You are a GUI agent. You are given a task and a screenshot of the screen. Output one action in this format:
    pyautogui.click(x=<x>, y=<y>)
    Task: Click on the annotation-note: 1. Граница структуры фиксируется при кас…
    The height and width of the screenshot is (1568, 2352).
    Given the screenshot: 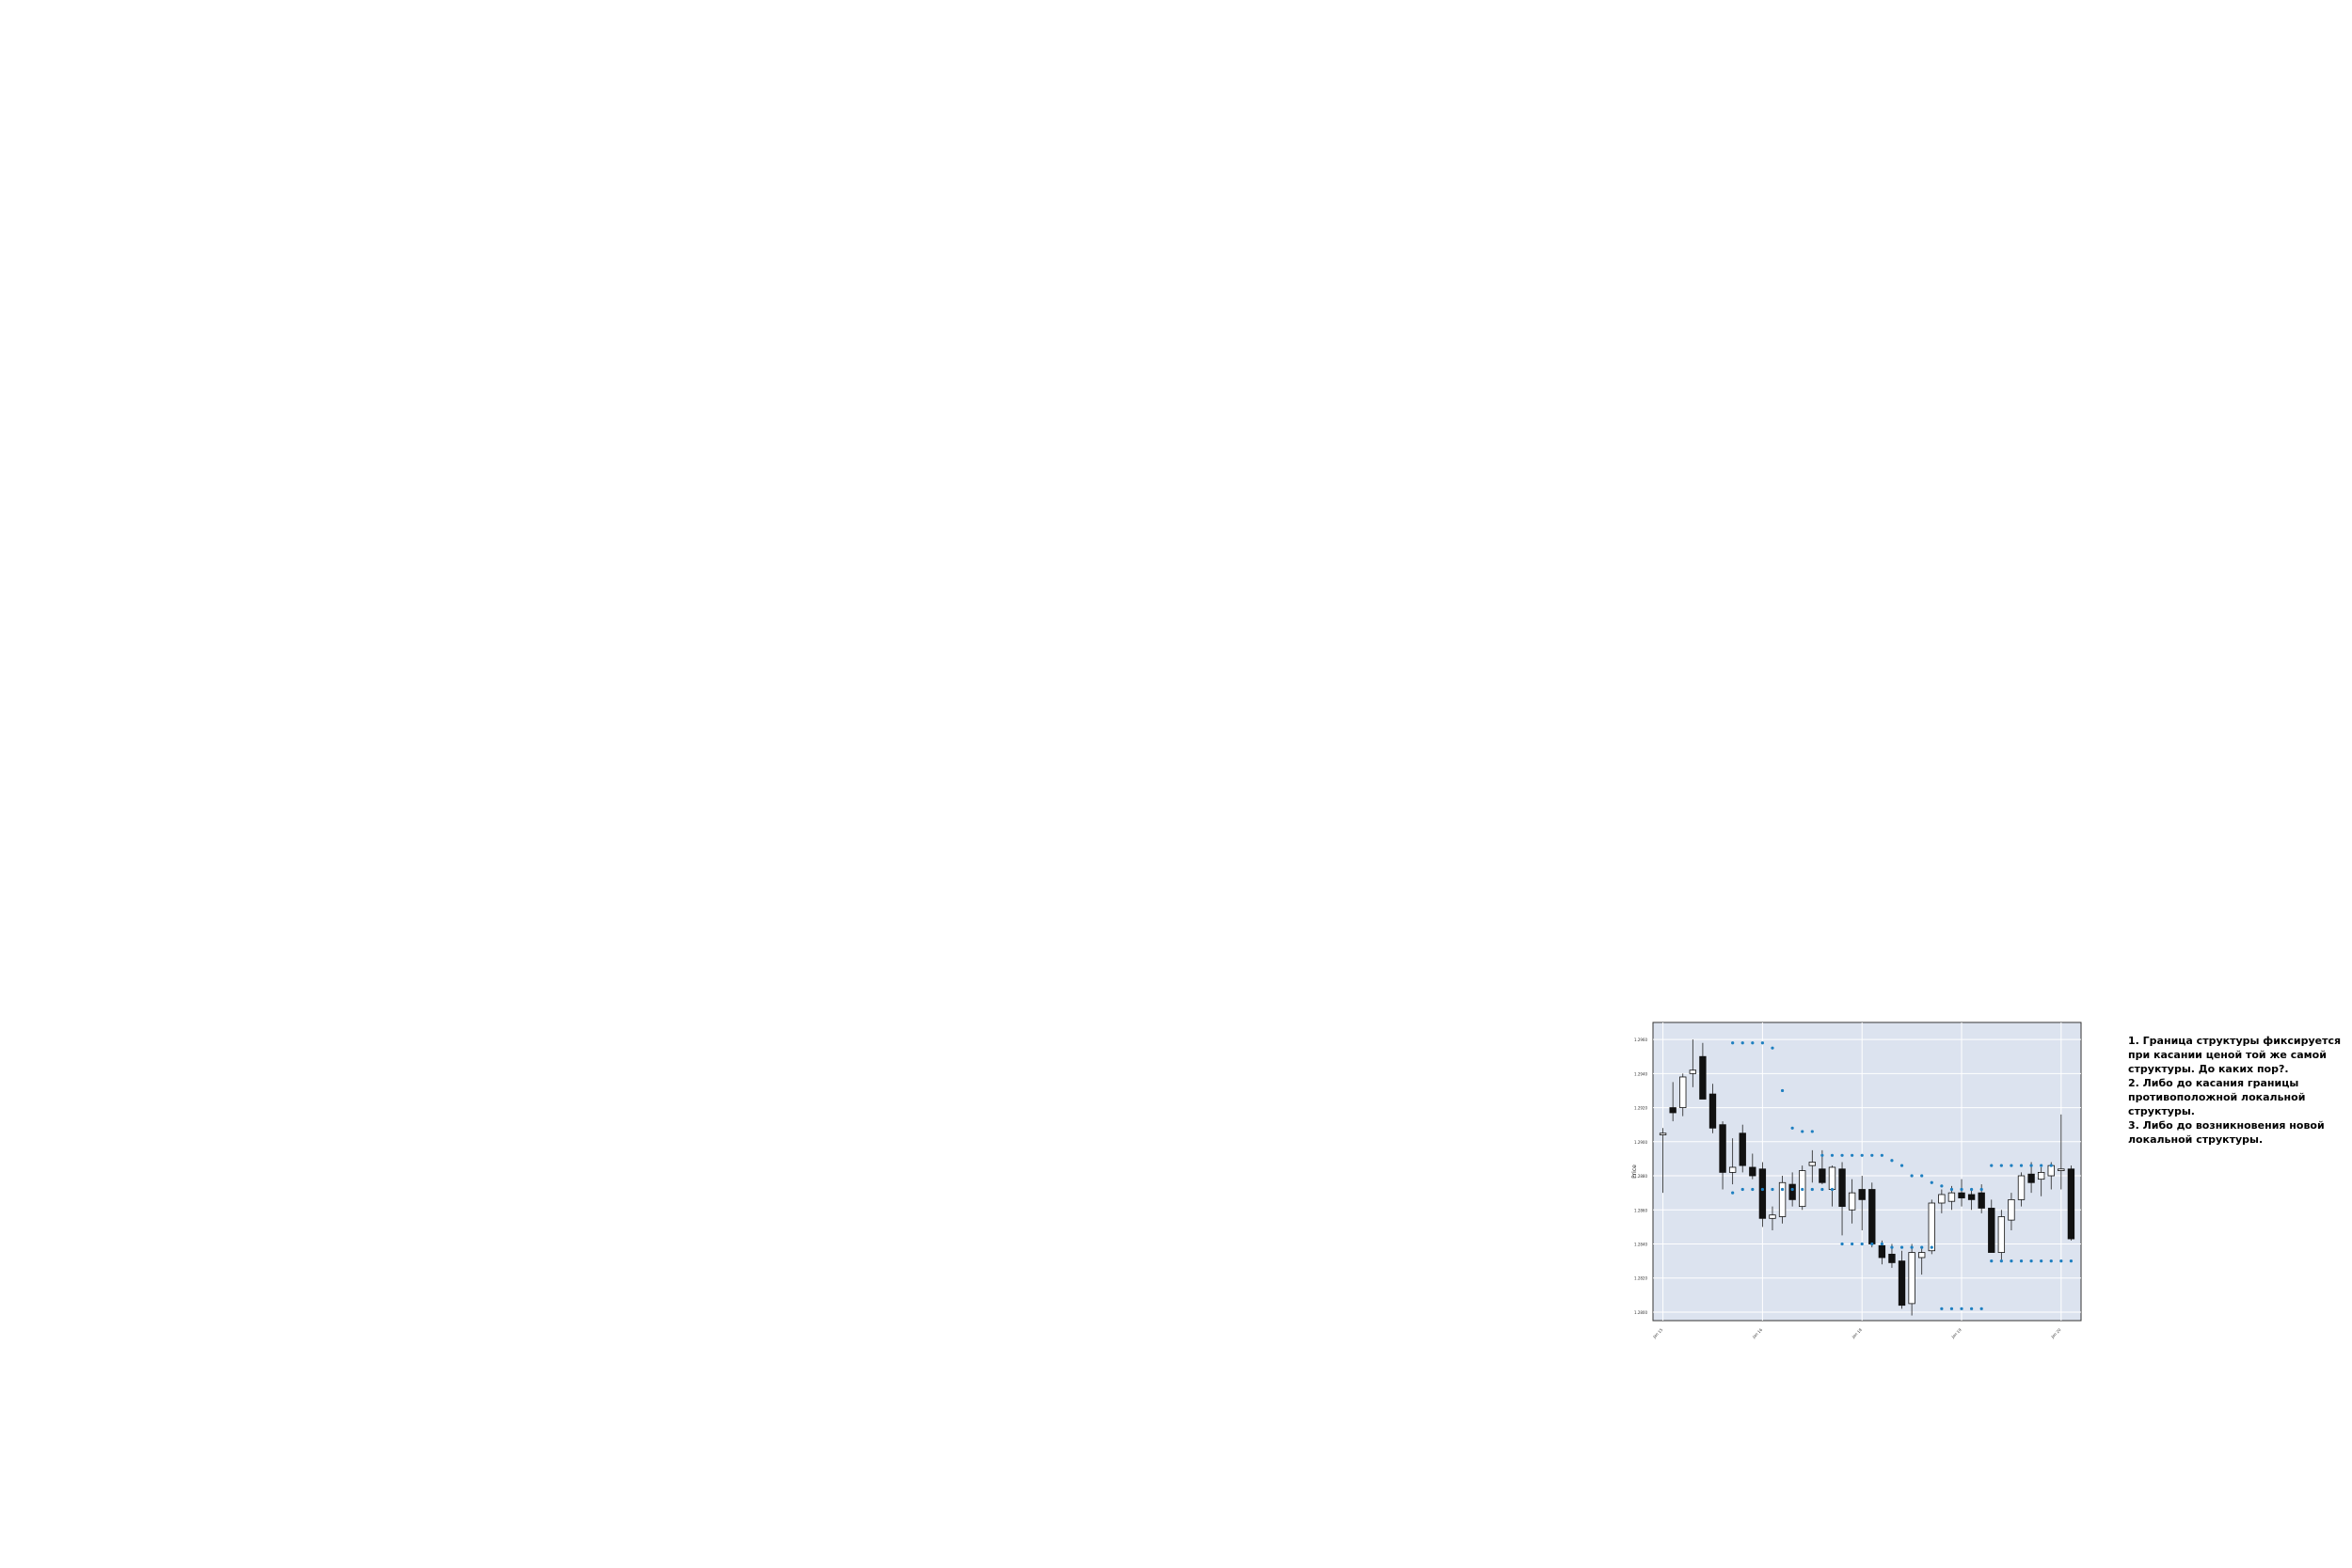 What is the action you would take?
    pyautogui.click(x=2240, y=1090)
    